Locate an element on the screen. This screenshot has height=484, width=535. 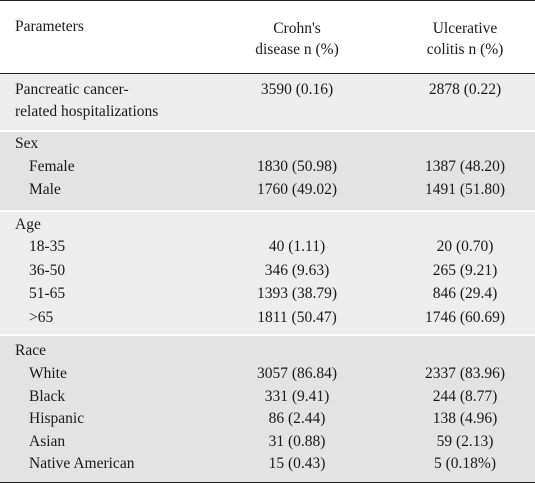
uc-value: 846 (29.4) is located at coordinates (465, 293).